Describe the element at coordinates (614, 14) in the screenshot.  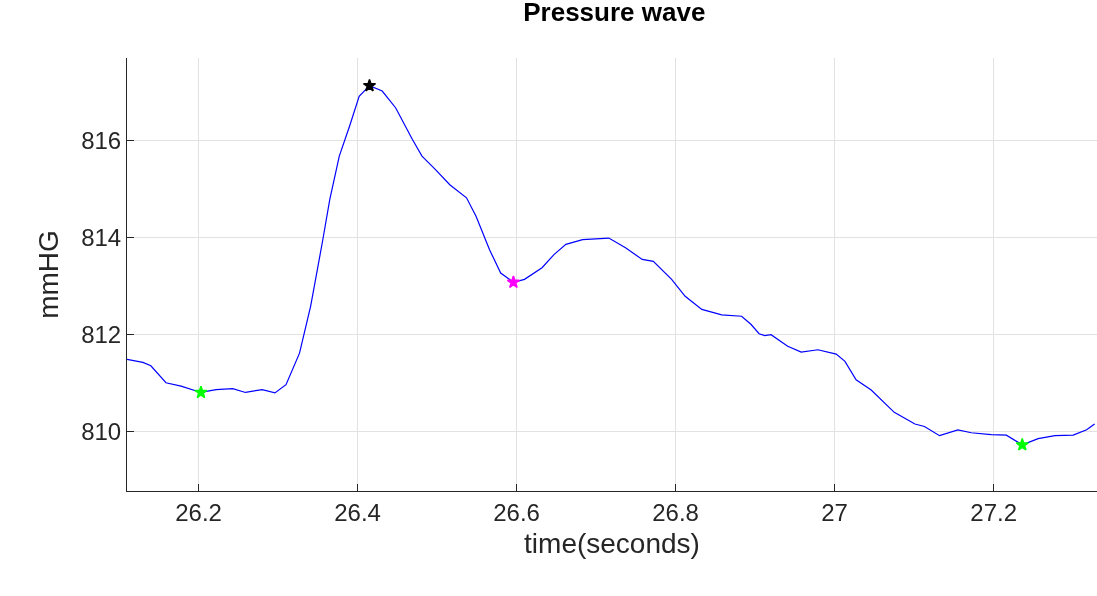
I see `chart-title: Pressure wave` at that location.